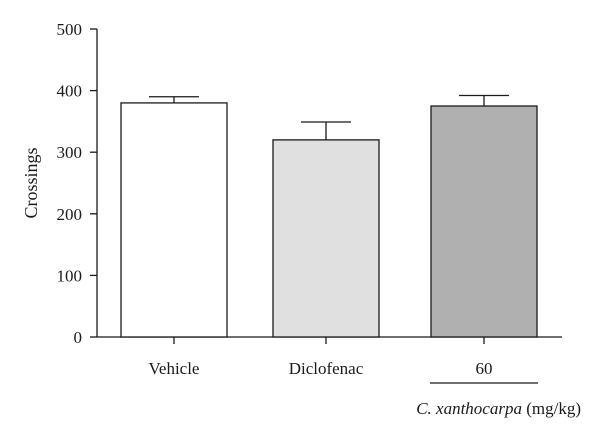 The height and width of the screenshot is (442, 600). I want to click on y-axis-ticks: 0 100 200 300 400 500, so click(77, 183).